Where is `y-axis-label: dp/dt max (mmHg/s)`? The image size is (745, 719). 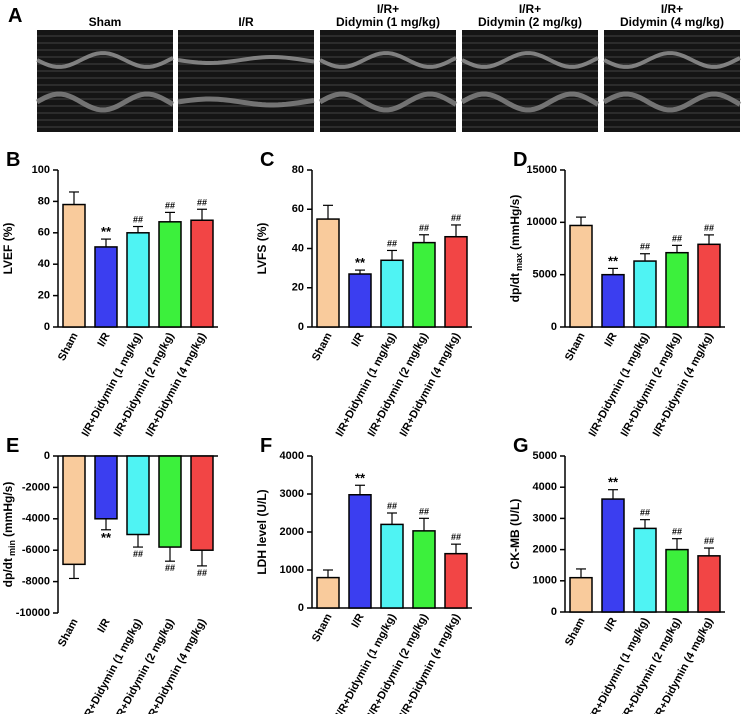 y-axis-label: dp/dt max (mmHg/s) is located at coordinates (516, 249).